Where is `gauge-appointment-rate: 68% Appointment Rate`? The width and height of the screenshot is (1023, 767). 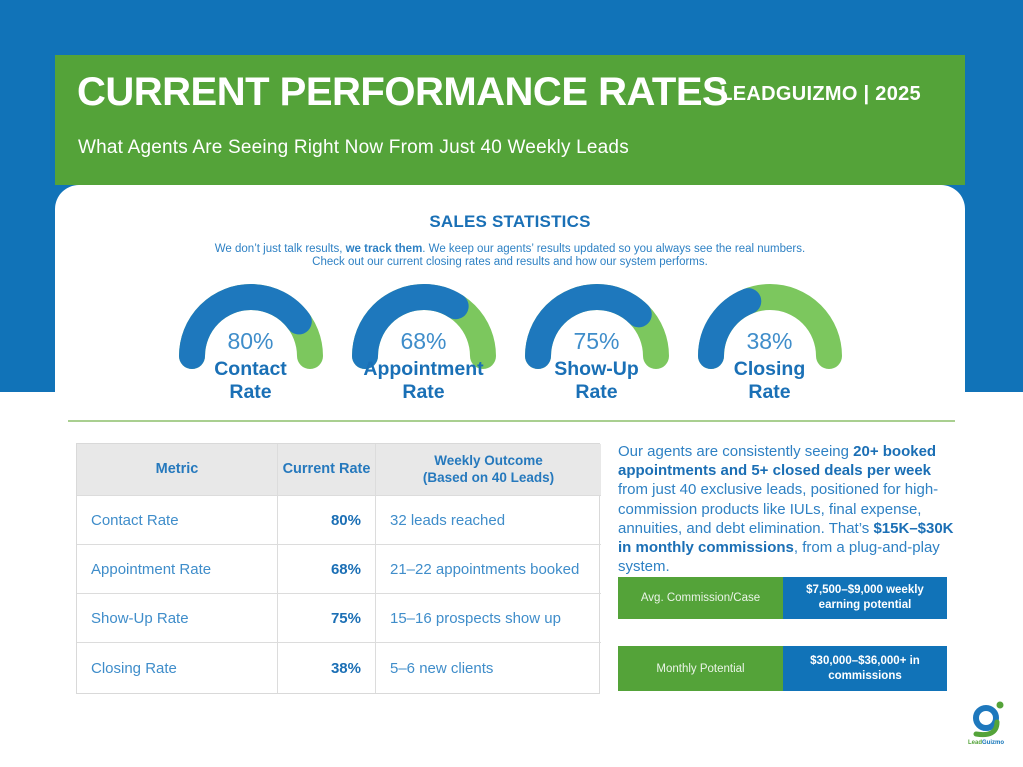
gauge-appointment-rate: 68% Appointment Rate is located at coordinates (423, 343).